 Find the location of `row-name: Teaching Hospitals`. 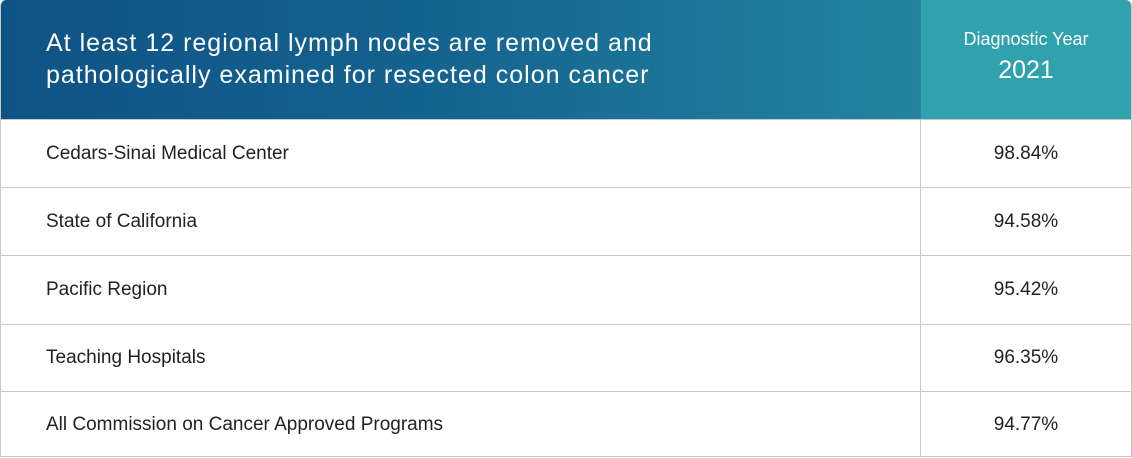

row-name: Teaching Hospitals is located at coordinates (461, 358).